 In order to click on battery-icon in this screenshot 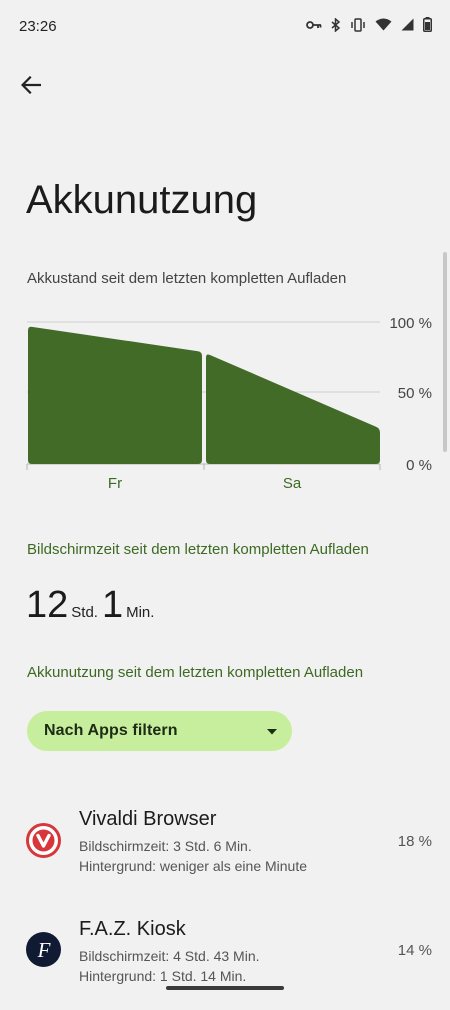, I will do `click(427, 24)`.